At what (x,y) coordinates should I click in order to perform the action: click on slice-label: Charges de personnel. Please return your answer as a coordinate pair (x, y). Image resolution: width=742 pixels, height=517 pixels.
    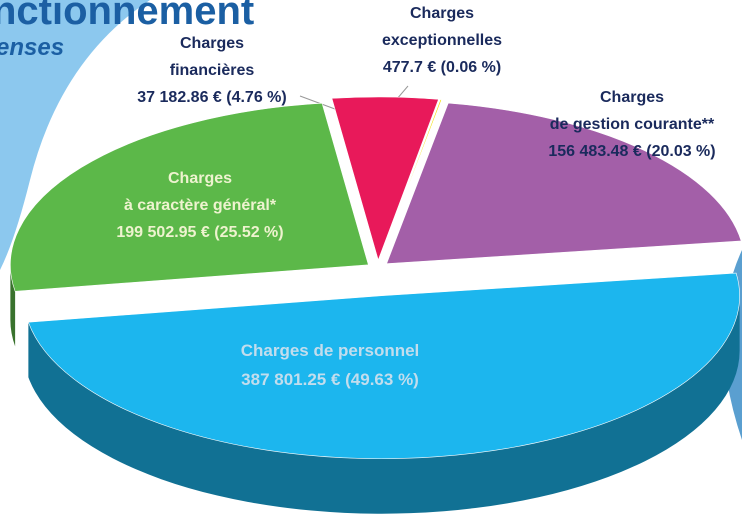
    Looking at the image, I should click on (330, 350).